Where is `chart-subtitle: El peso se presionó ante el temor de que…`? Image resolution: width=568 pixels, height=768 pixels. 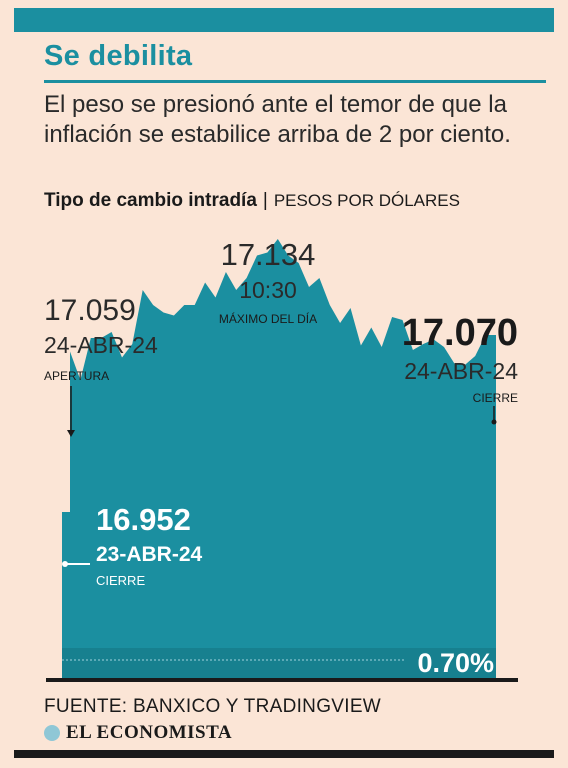 chart-subtitle: El peso se presionó ante el temor de que… is located at coordinates (277, 119).